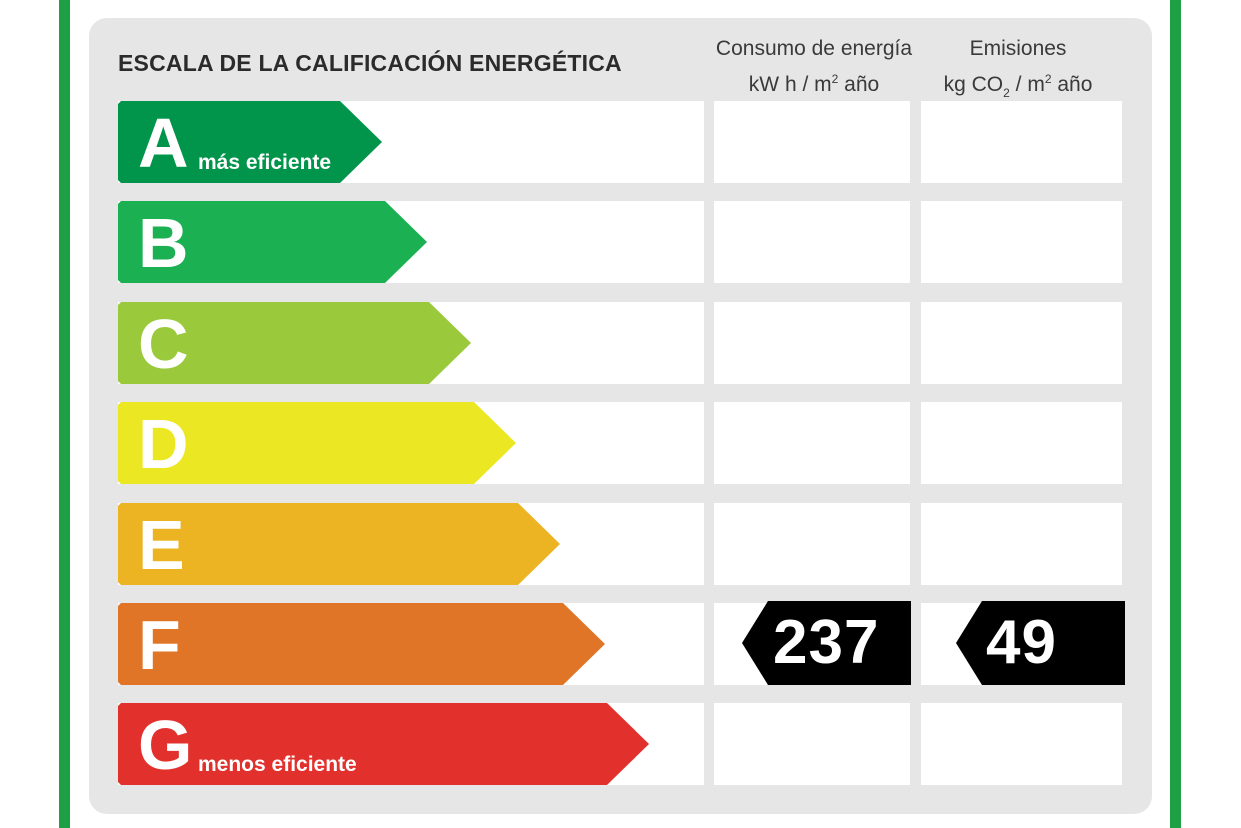 The height and width of the screenshot is (828, 1241). I want to click on emisiones-indicator-shape, so click(1040, 643).